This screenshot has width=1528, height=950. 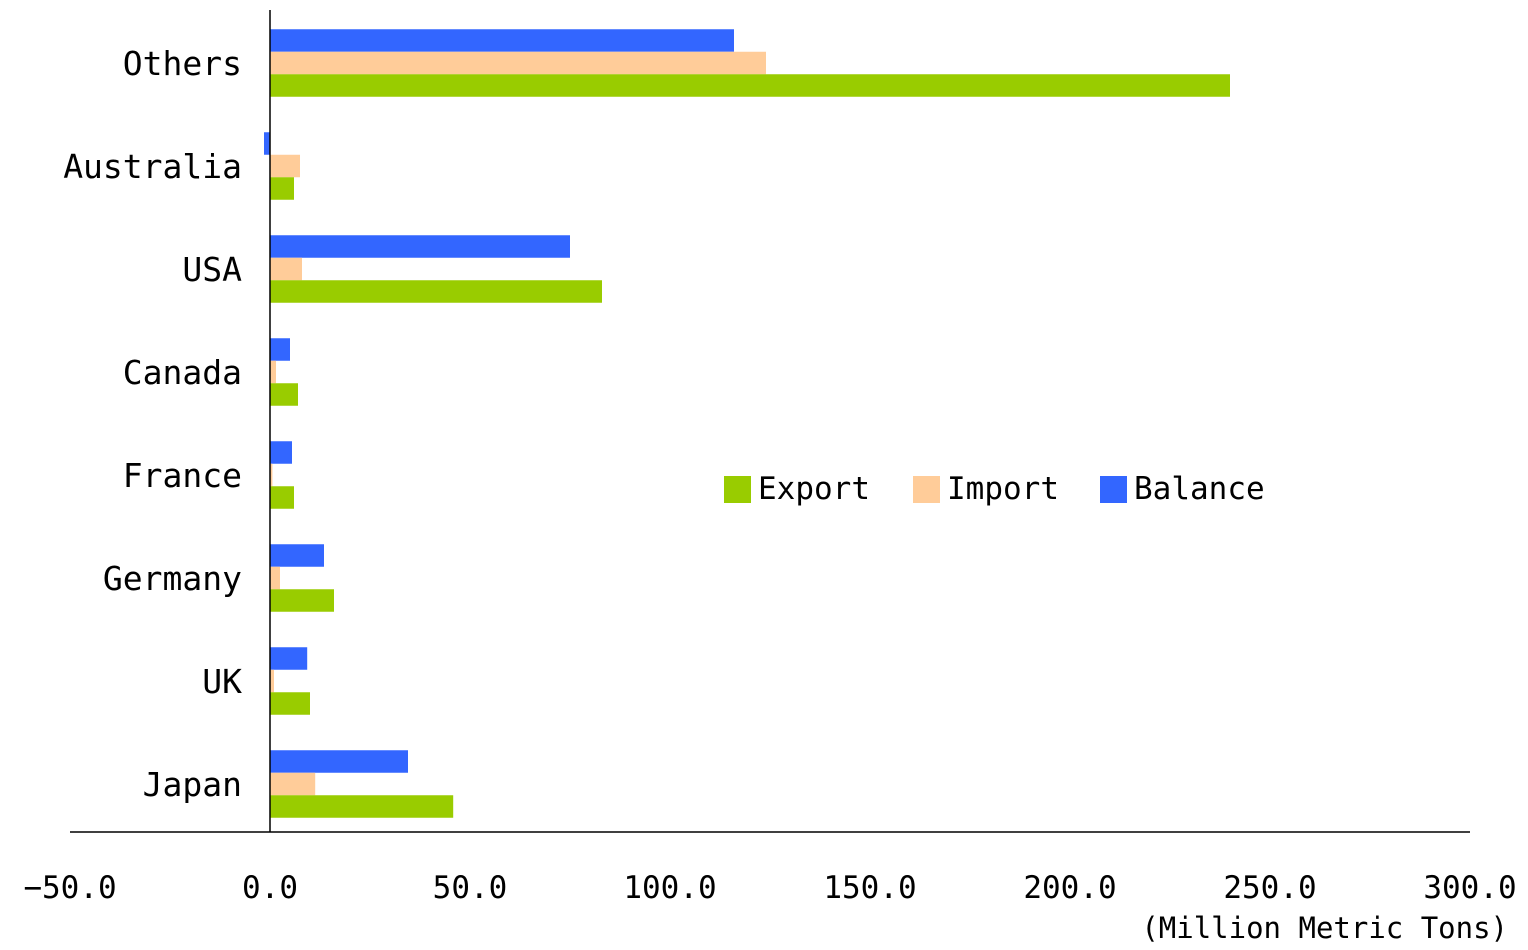 I want to click on x-tick-label: 50.0, so click(x=470, y=888).